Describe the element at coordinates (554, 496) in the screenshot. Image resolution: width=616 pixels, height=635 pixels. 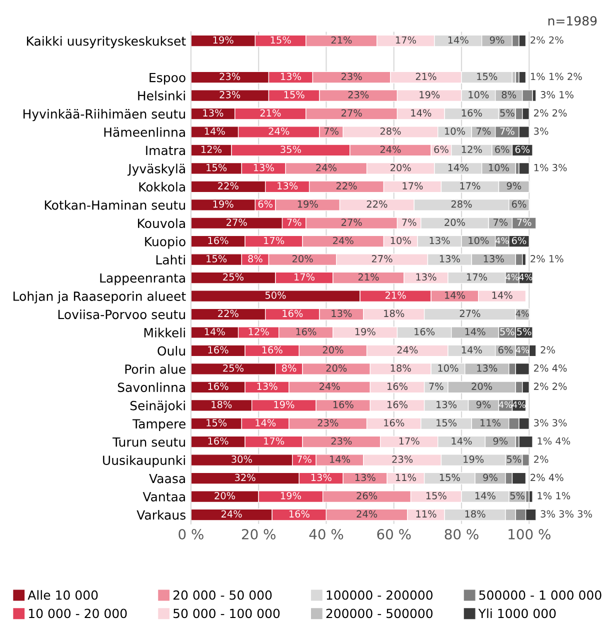
I see `text: 1% 1%` at that location.